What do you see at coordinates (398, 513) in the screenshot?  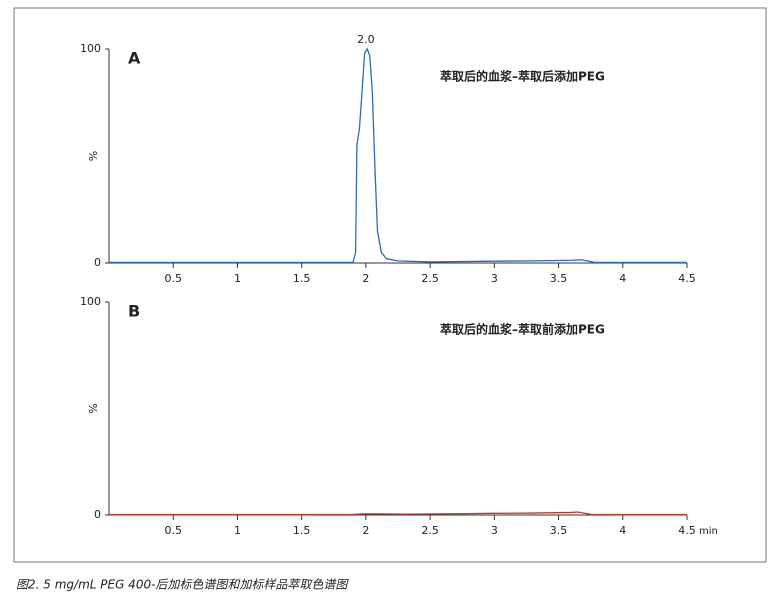 I see `trace` at bounding box center [398, 513].